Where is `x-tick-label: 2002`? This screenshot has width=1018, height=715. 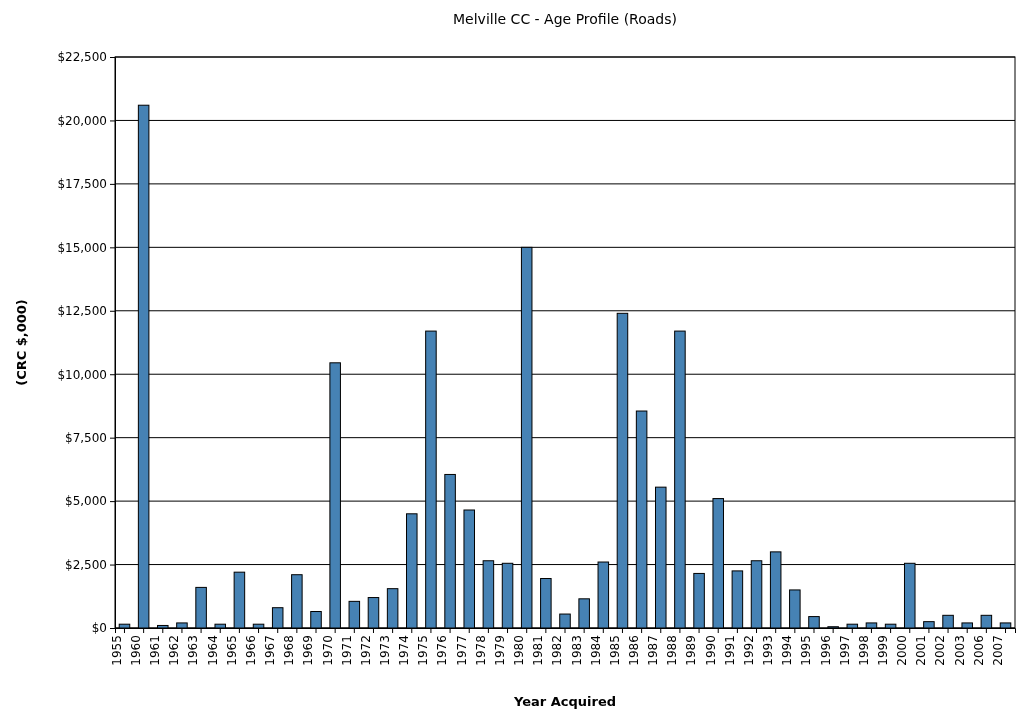
x-tick-label: 2002 is located at coordinates (940, 650).